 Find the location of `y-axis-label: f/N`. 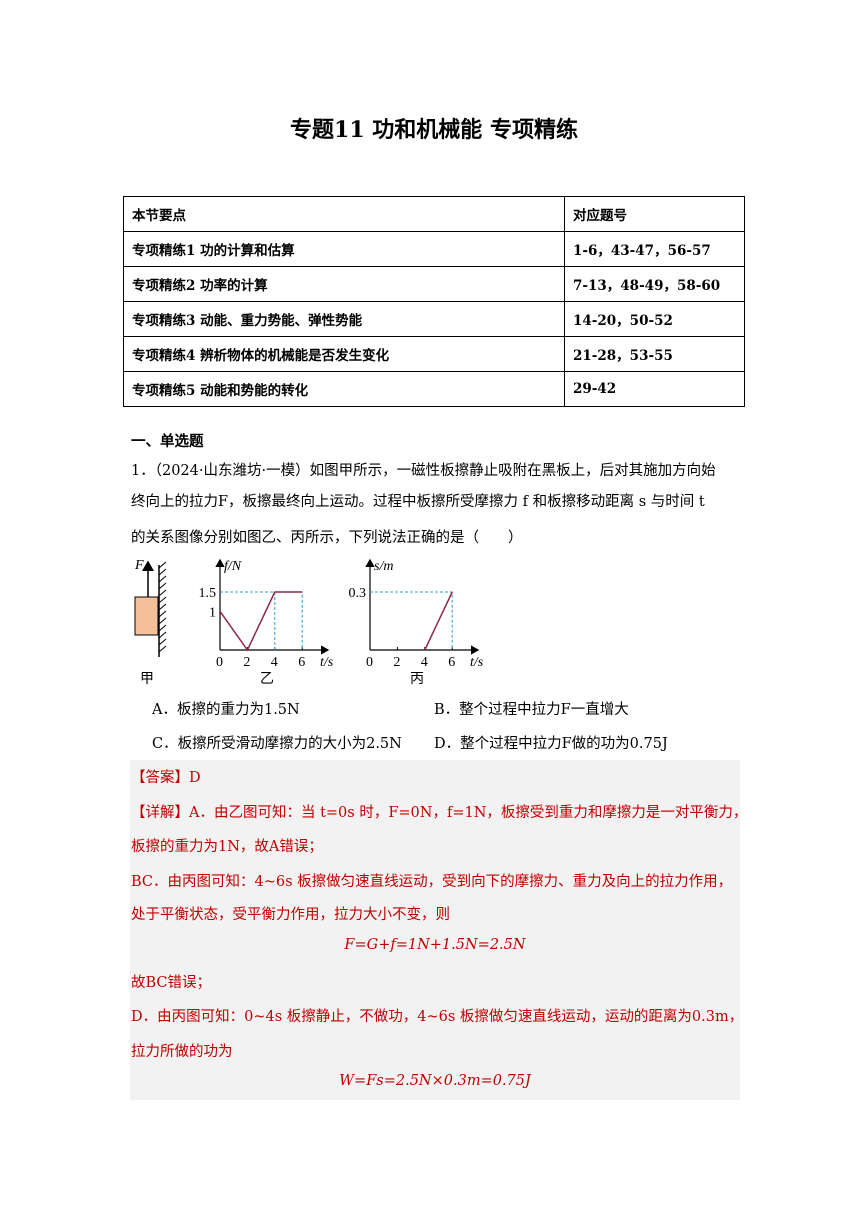

y-axis-label: f/N is located at coordinates (233, 566).